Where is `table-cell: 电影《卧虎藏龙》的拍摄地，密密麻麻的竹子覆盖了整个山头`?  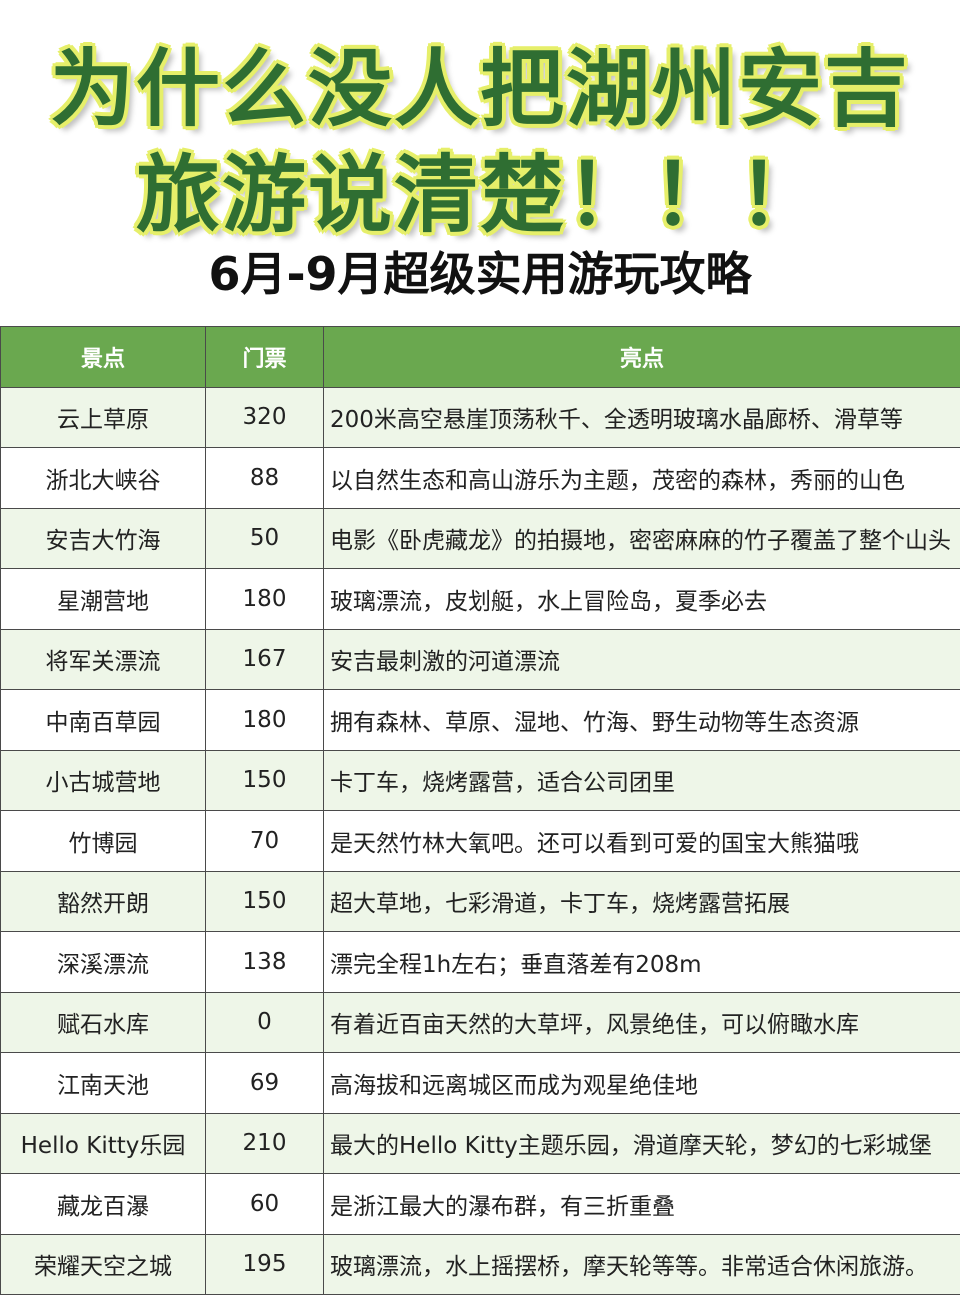
table-cell: 电影《卧虎藏龙》的拍摄地，密密麻麻的竹子覆盖了整个山头 is located at coordinates (642, 538).